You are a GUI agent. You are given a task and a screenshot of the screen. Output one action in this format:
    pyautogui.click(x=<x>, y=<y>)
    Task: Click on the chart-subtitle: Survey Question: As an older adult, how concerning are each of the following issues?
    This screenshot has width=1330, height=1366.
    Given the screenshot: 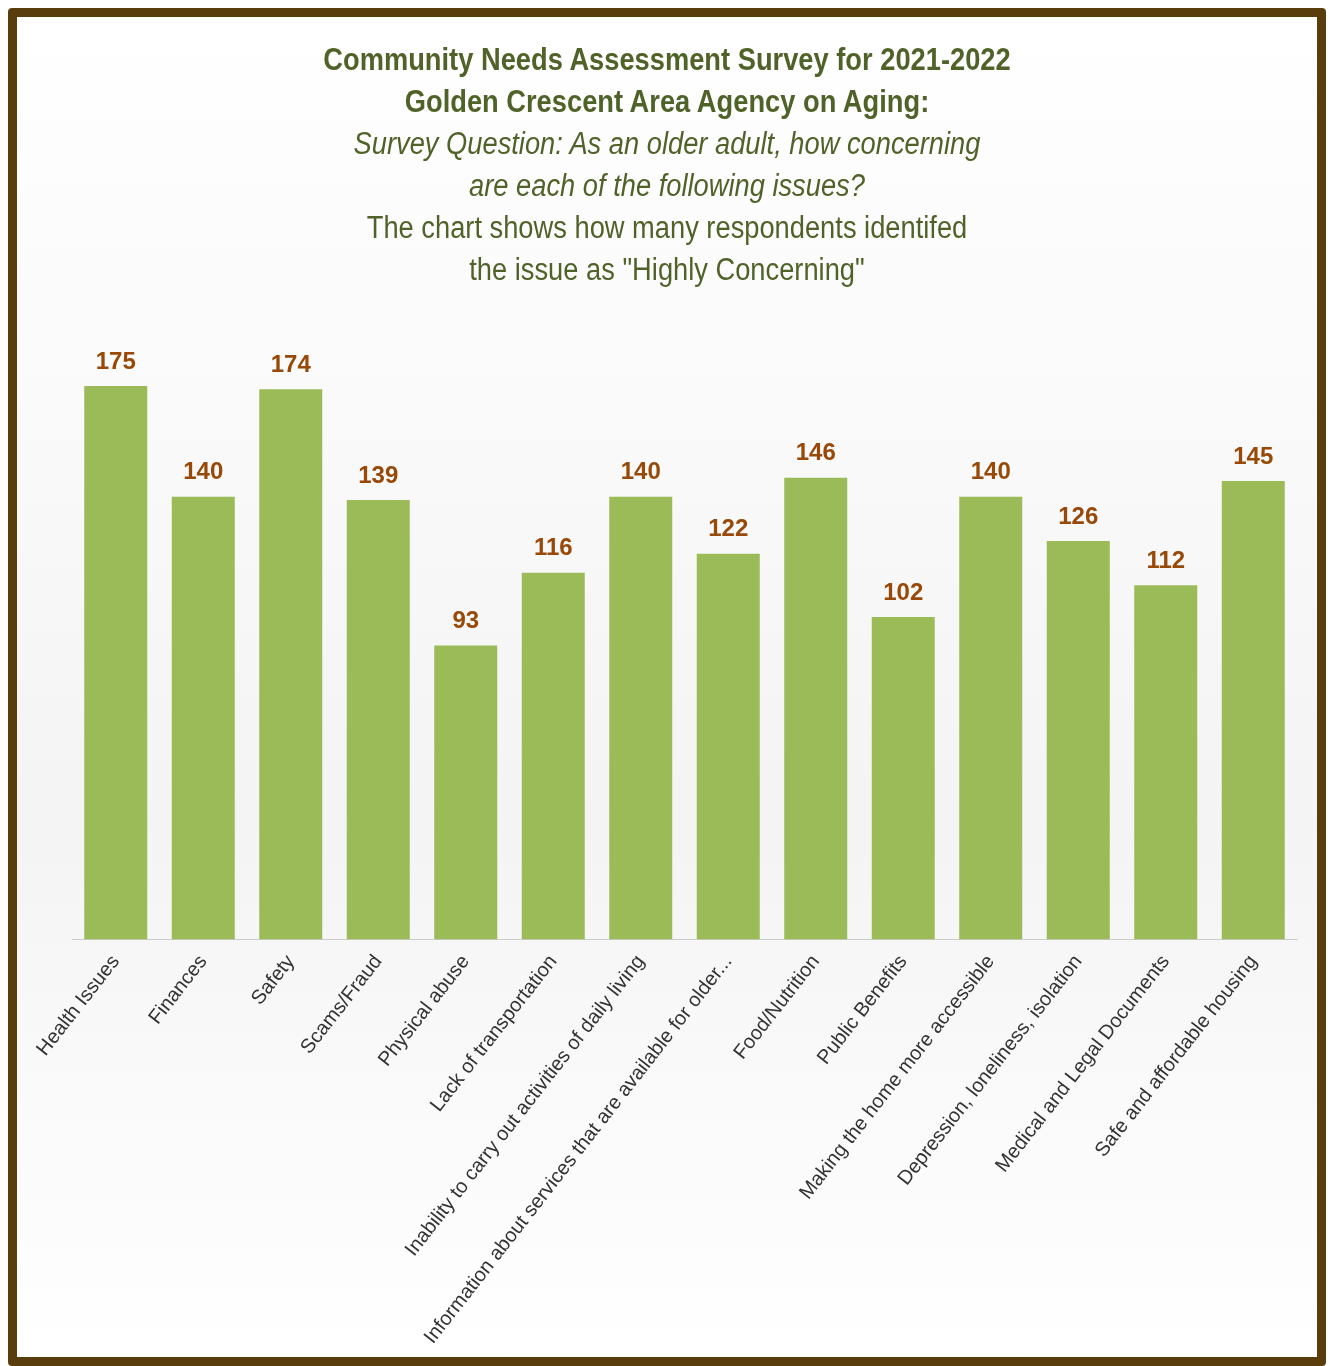 What is the action you would take?
    pyautogui.click(x=667, y=165)
    